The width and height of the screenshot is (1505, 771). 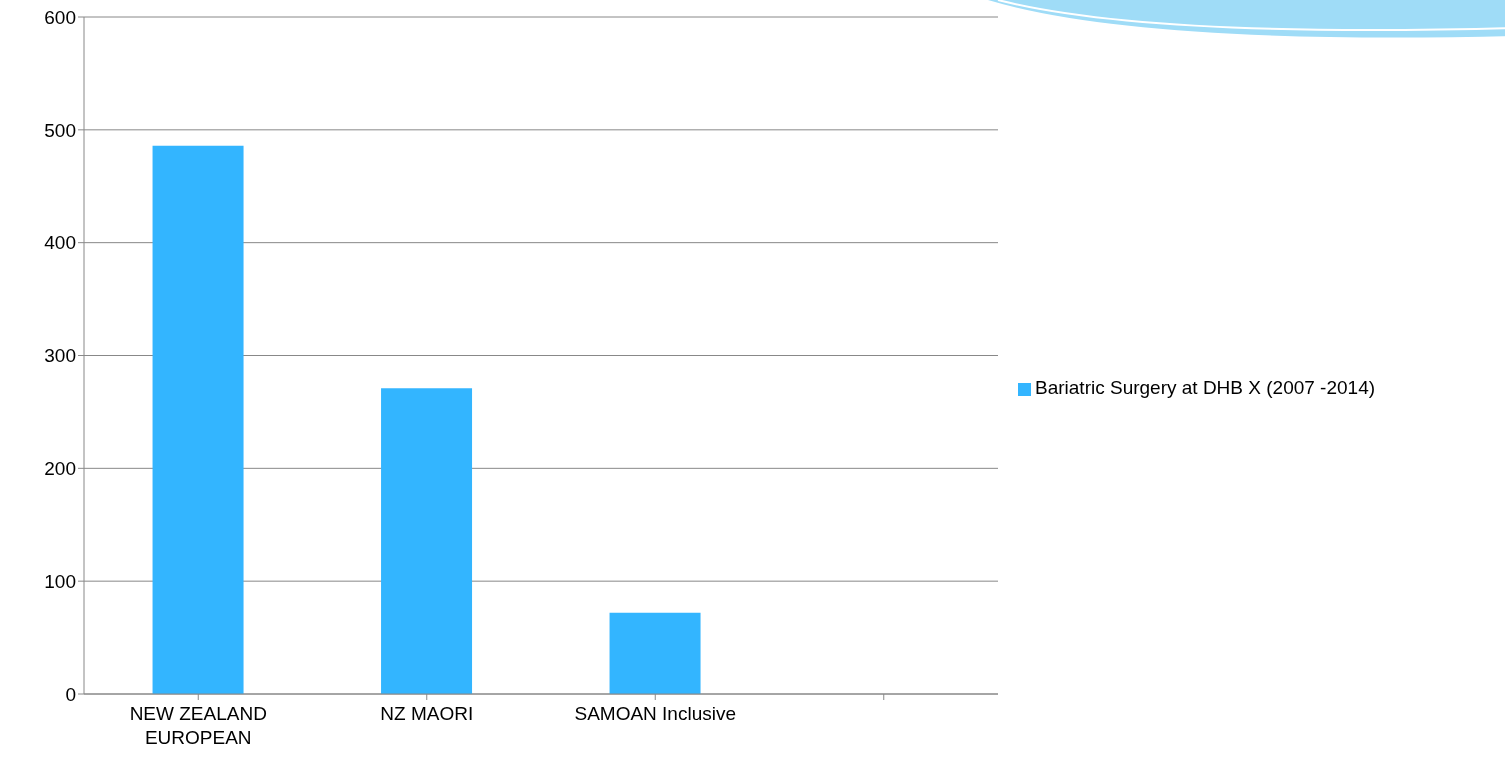 I want to click on y-tick-label: 0, so click(x=70, y=694).